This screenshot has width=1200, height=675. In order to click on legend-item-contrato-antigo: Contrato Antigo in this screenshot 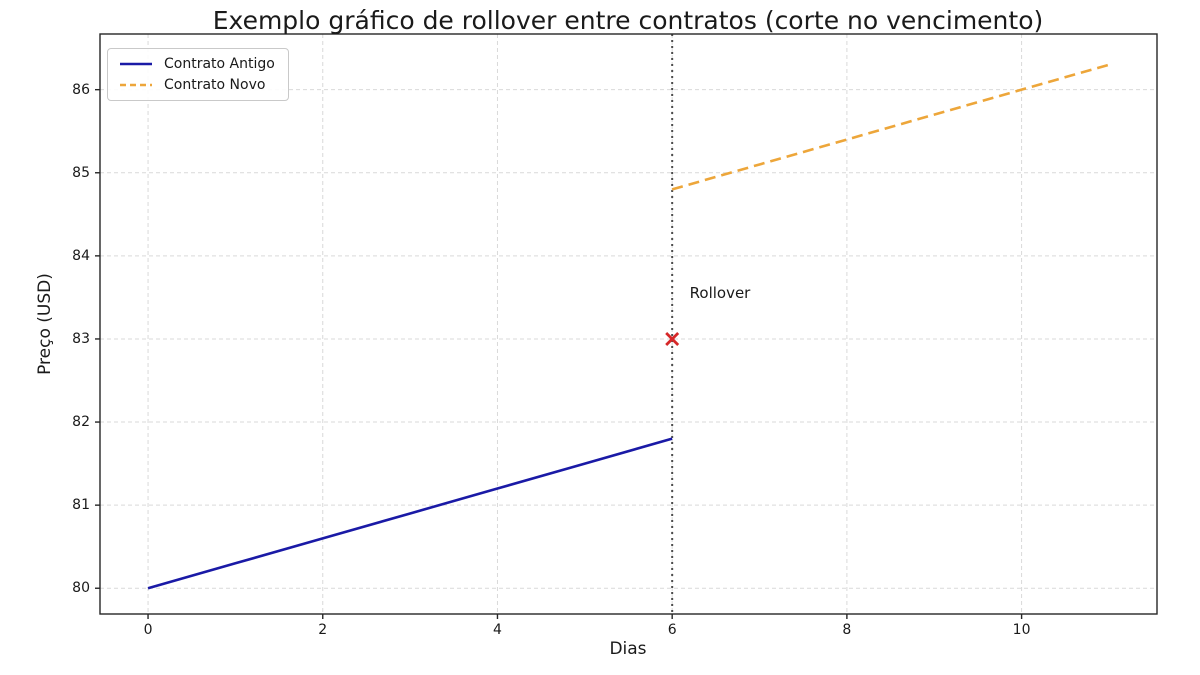, I will do `click(196, 64)`.